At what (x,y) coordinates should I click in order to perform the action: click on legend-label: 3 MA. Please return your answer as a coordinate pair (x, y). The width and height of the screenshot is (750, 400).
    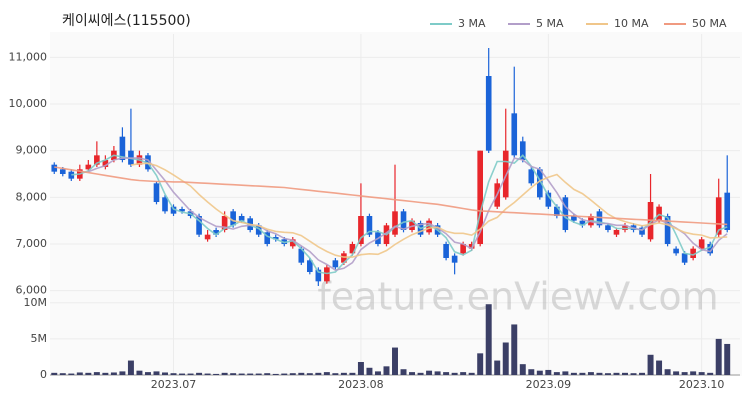
    Looking at the image, I should click on (472, 23).